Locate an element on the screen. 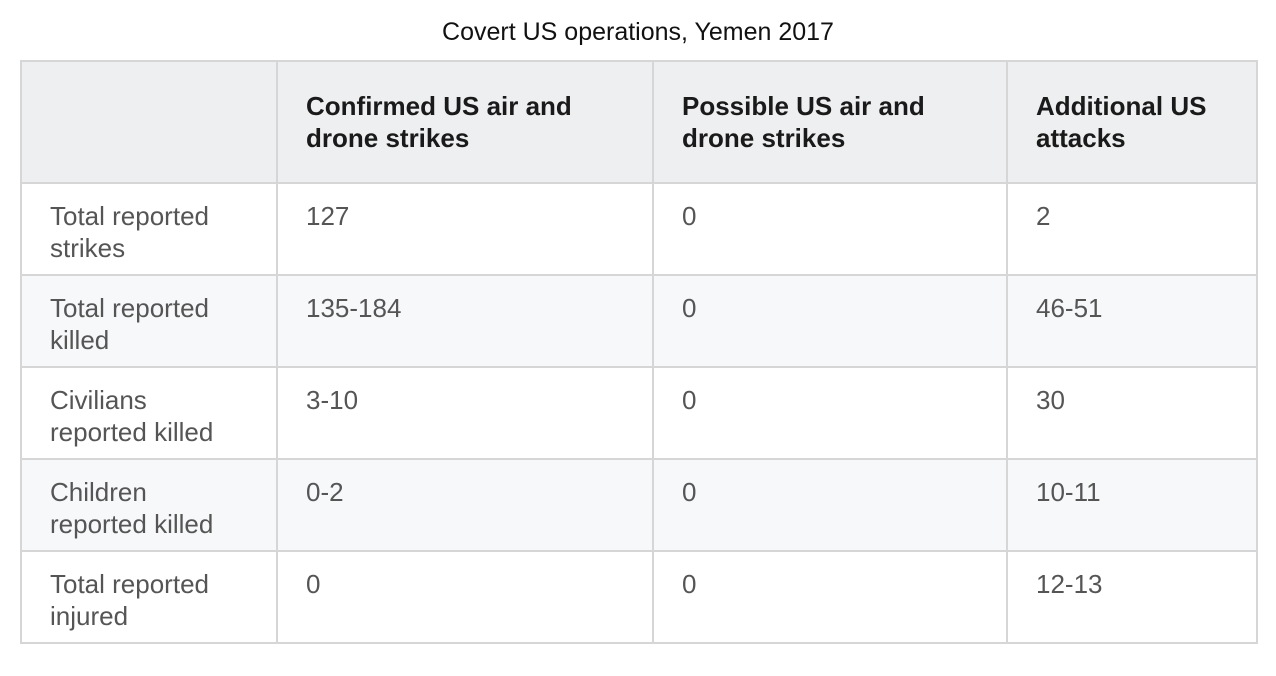 The image size is (1276, 676). cell-confirmed: 3-10 is located at coordinates (465, 413).